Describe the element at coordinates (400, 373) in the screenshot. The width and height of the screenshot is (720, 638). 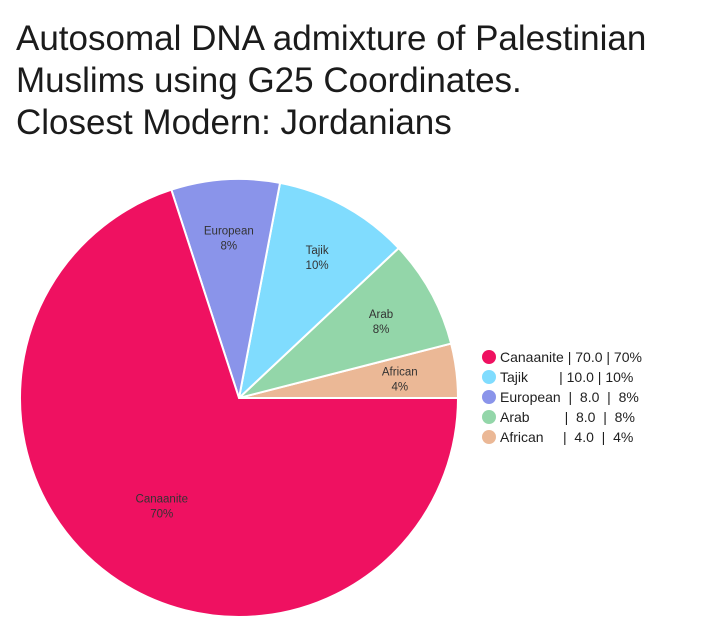
I see `slice-label-african: African` at that location.